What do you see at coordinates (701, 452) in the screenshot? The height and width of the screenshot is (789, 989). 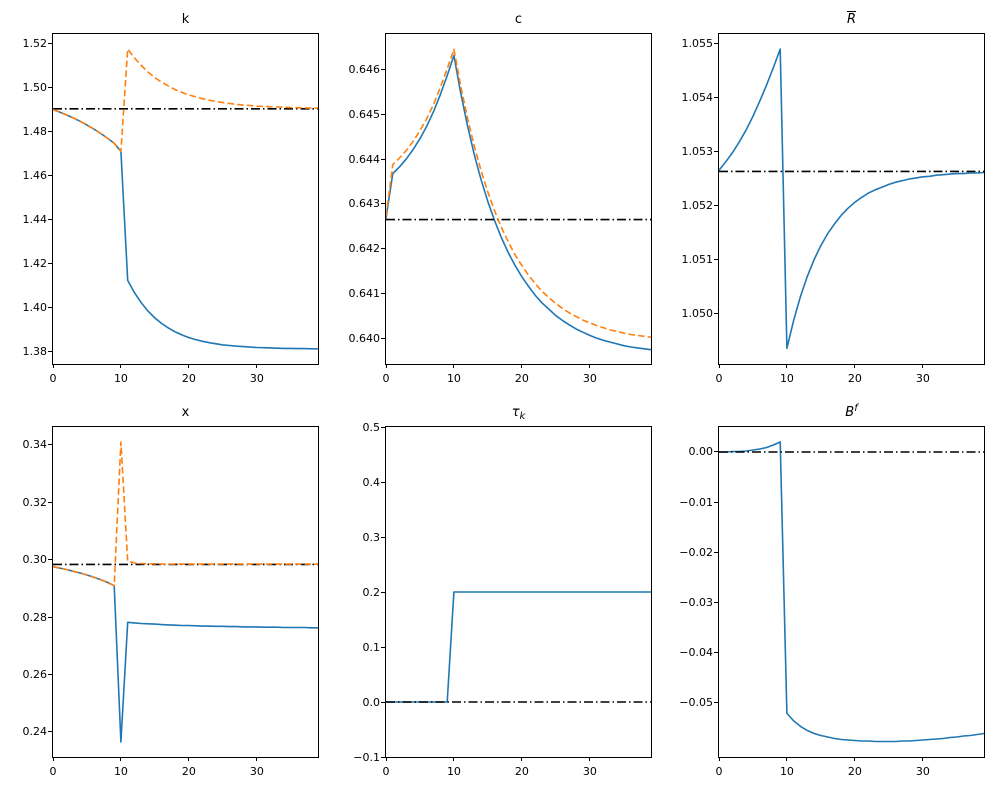 I see `y-tick-label: 0.00` at bounding box center [701, 452].